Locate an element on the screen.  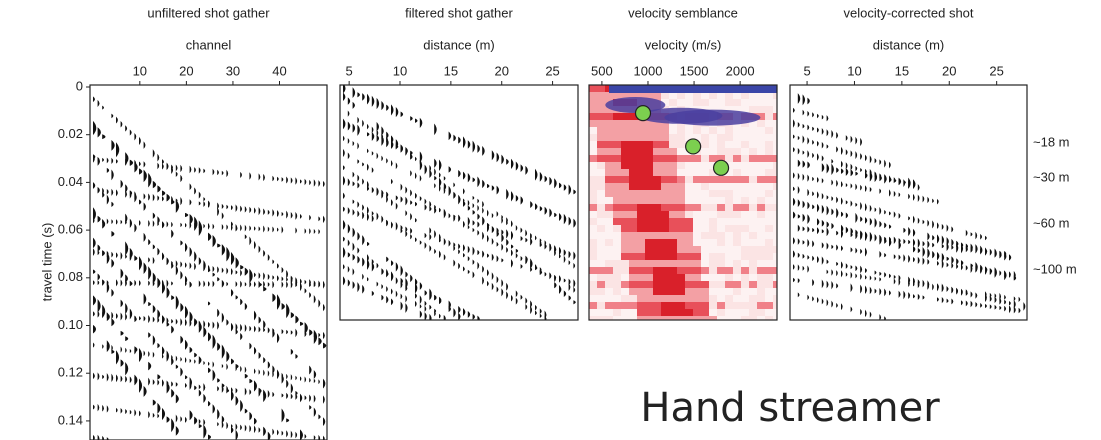
annotation: ~100 m is located at coordinates (1055, 268).